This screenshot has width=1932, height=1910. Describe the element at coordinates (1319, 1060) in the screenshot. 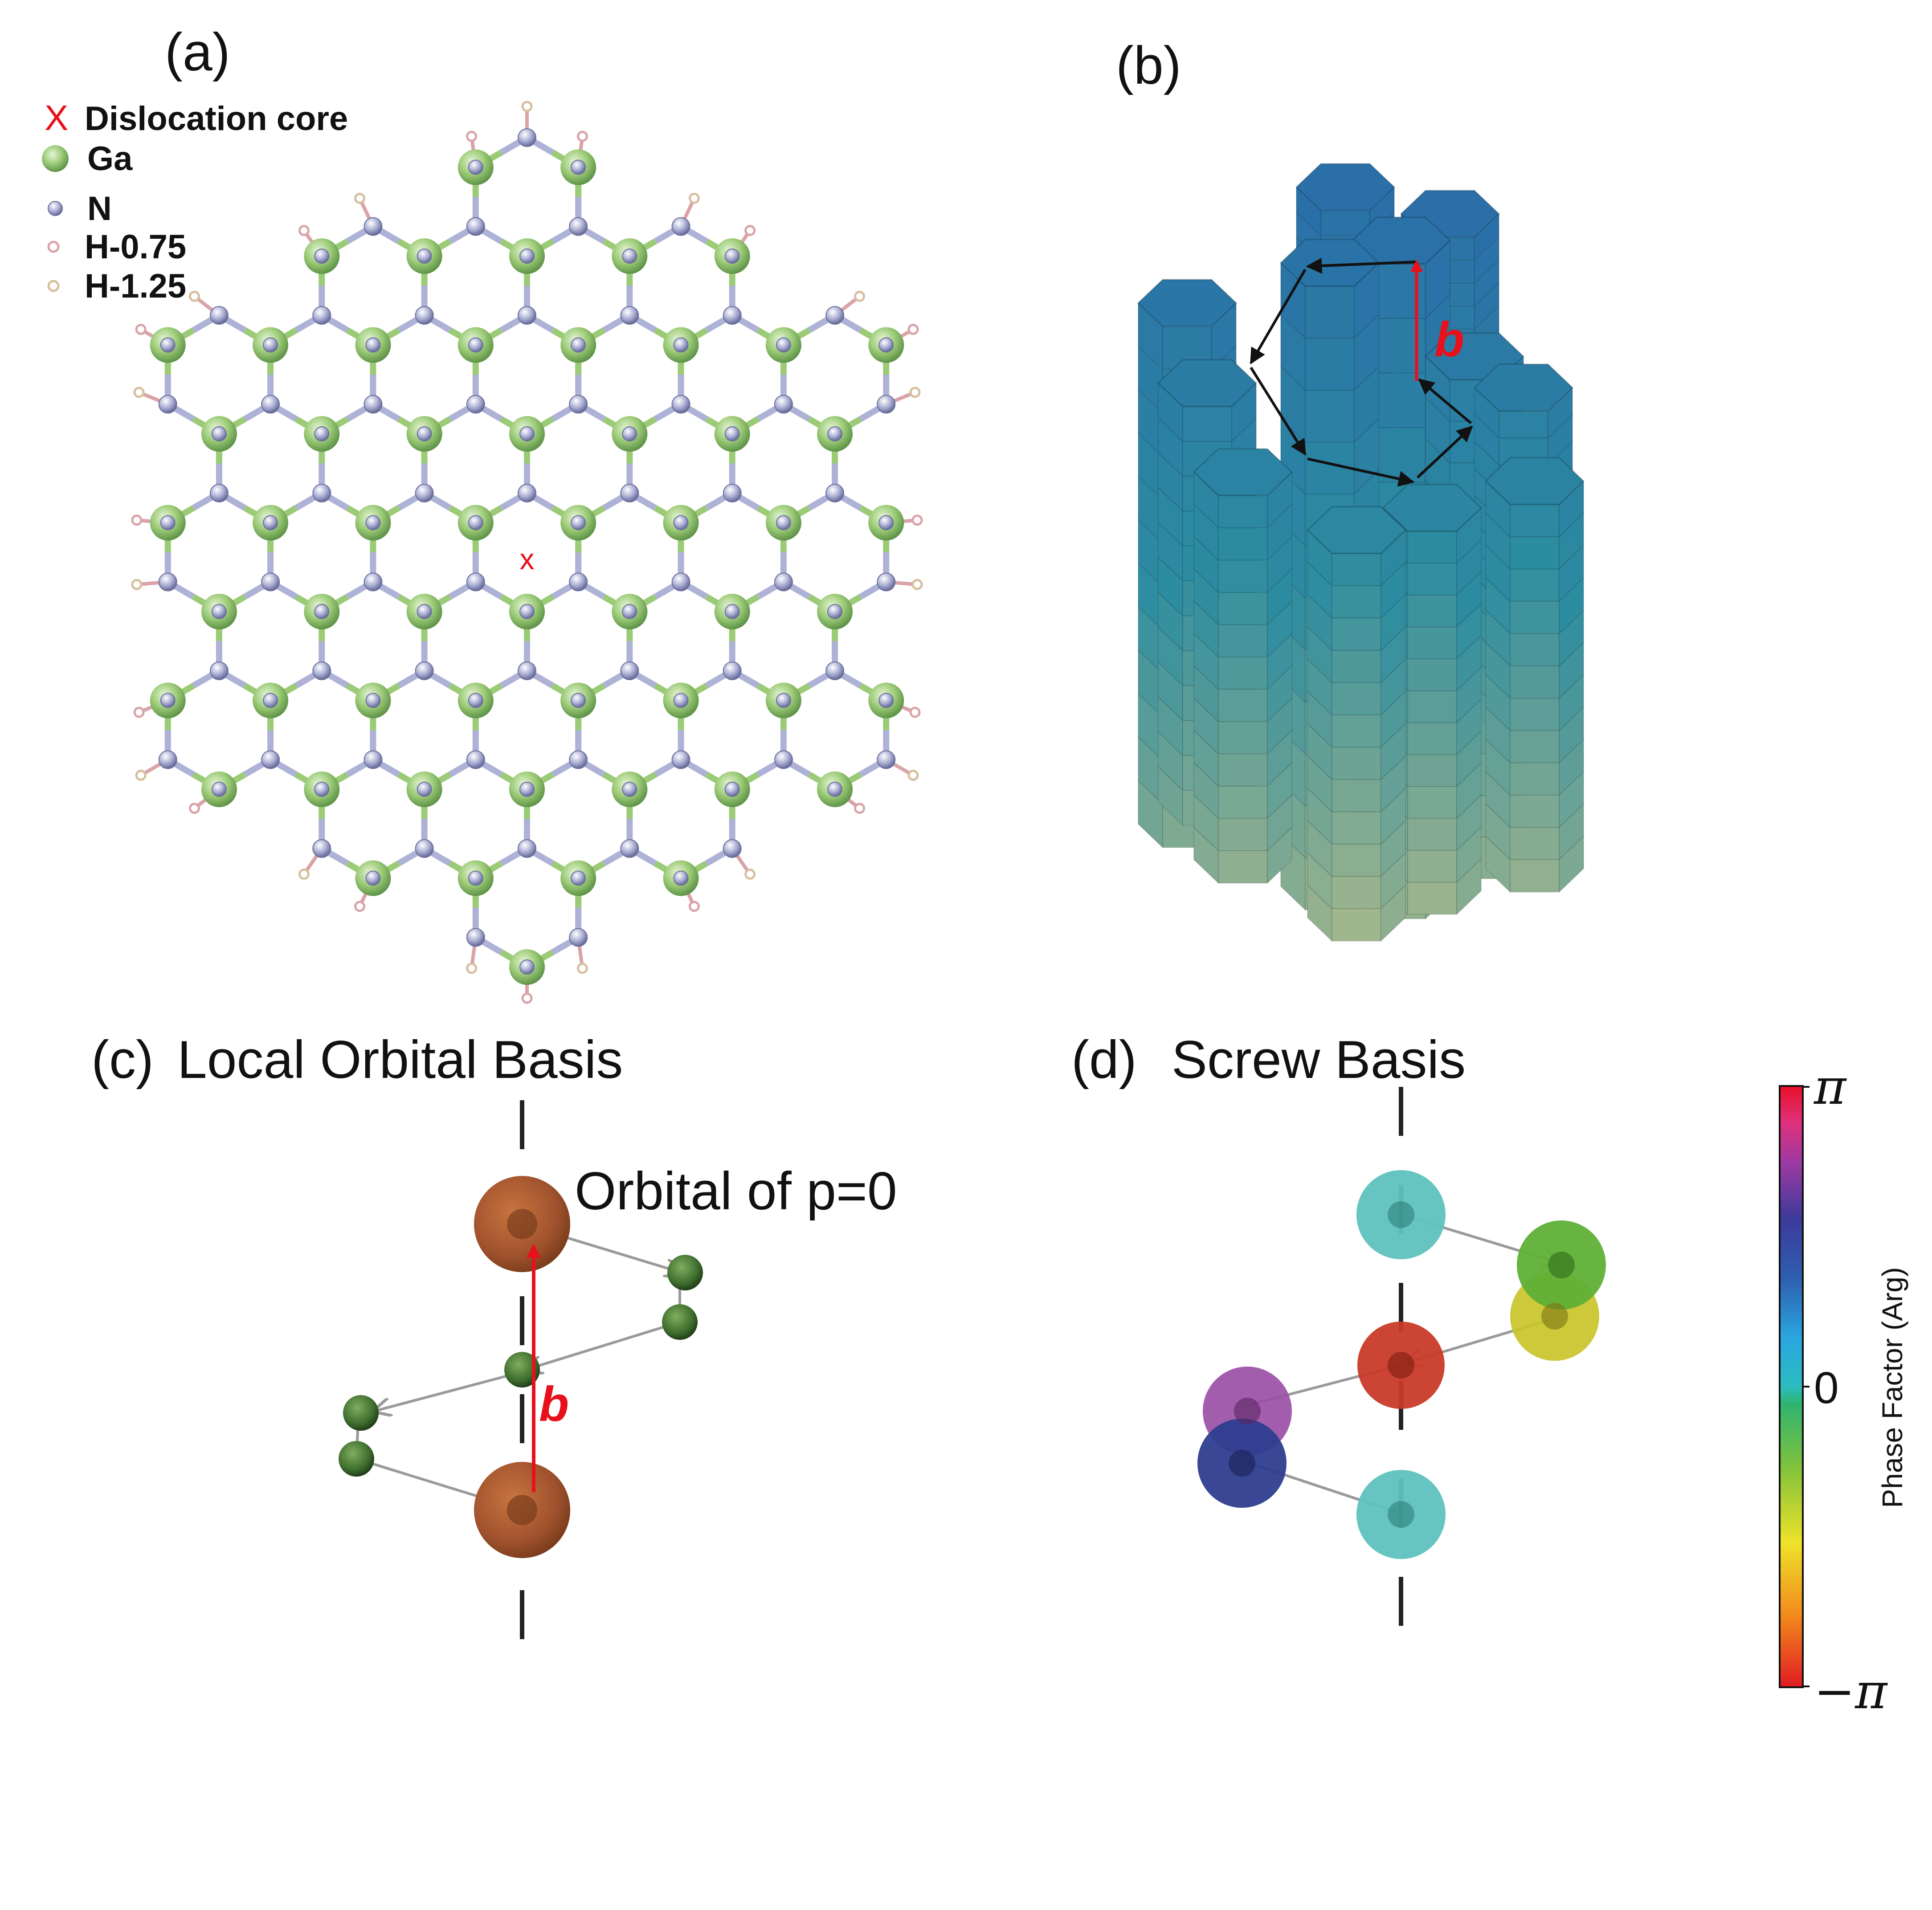

I see `panel-d-title: Screw Basis` at that location.